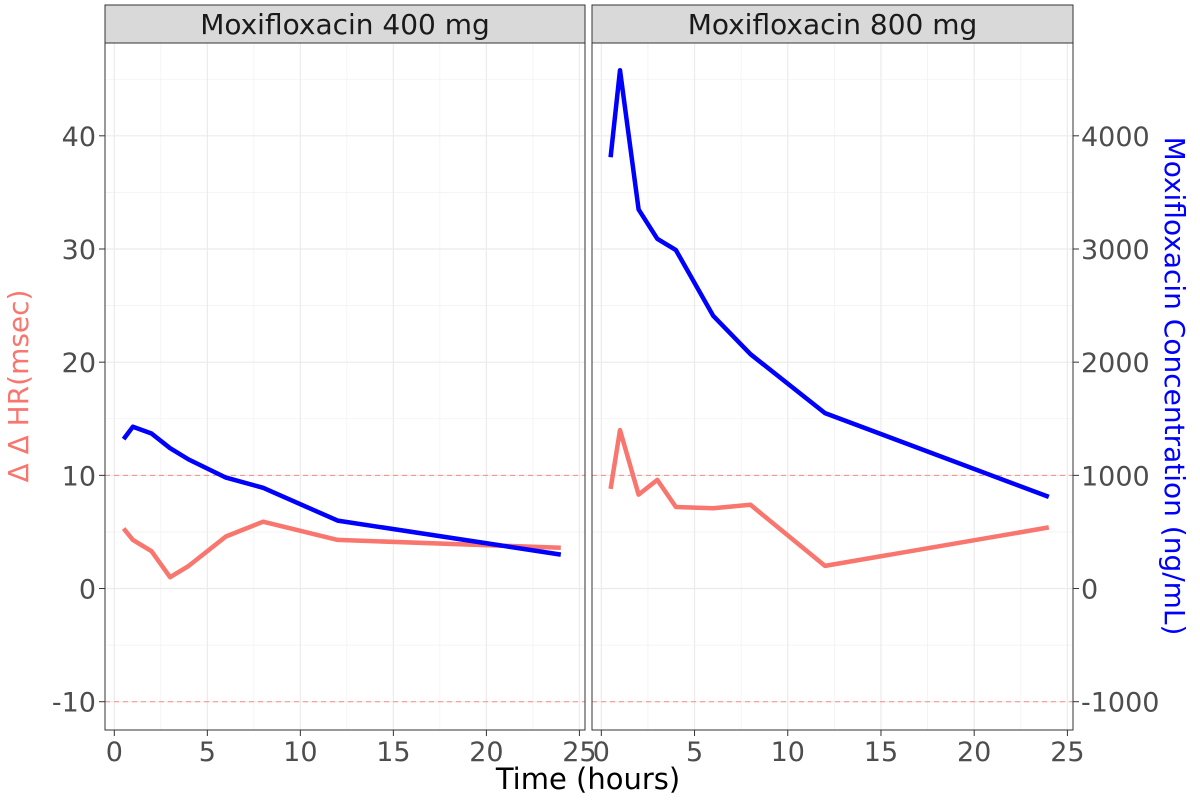 The image size is (1200, 800). Describe the element at coordinates (1115, 476) in the screenshot. I see `right-y-tick-label: 1000` at that location.